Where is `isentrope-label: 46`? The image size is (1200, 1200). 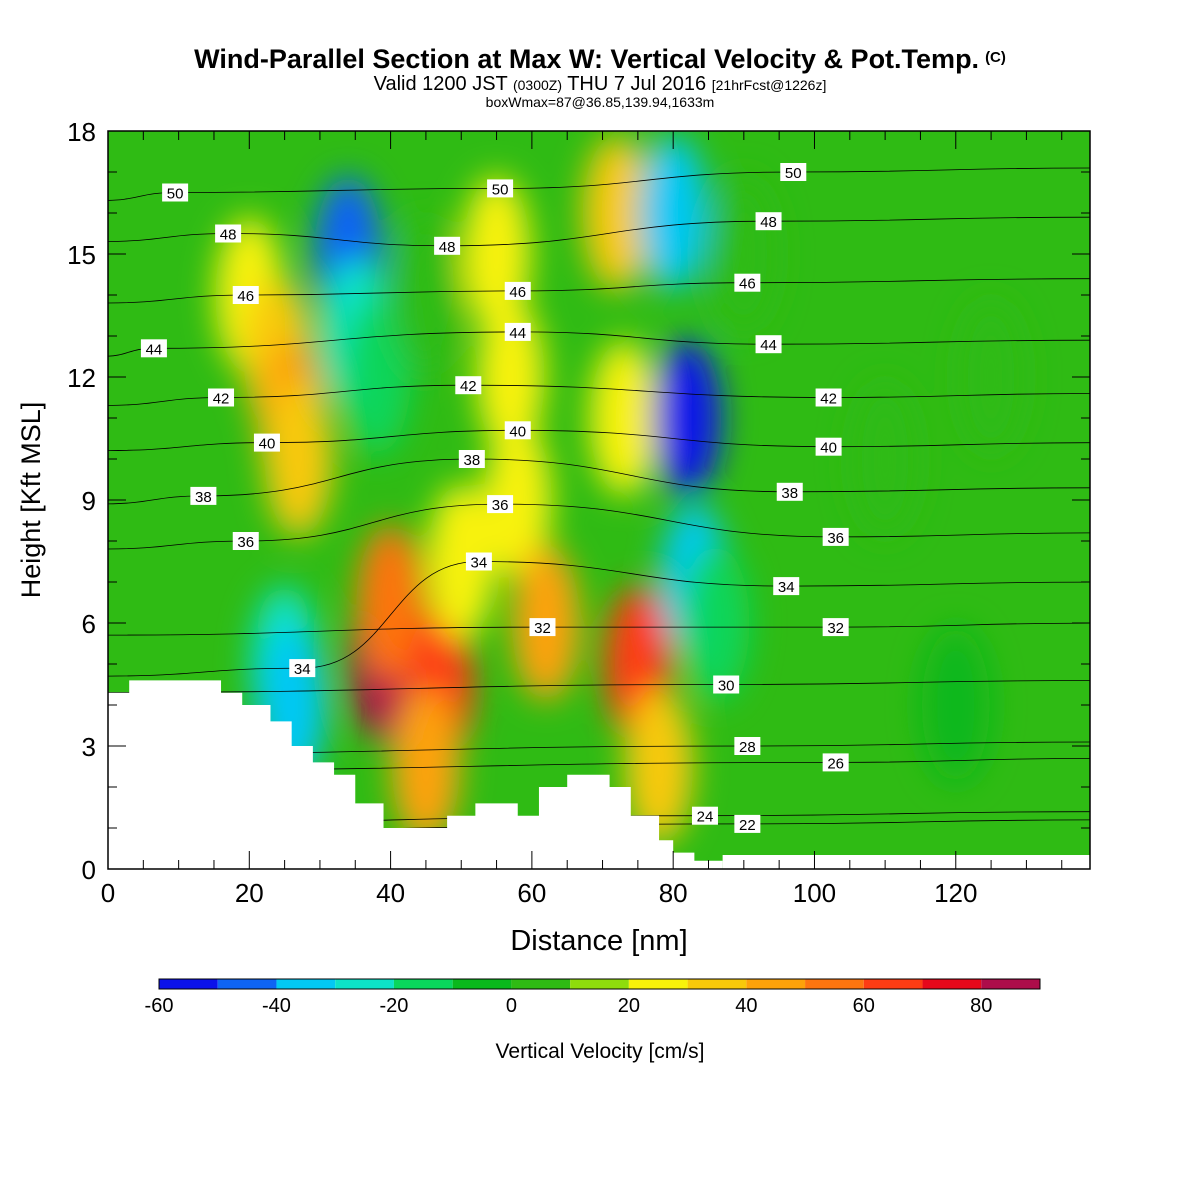
isentrope-label: 46 is located at coordinates (245, 295).